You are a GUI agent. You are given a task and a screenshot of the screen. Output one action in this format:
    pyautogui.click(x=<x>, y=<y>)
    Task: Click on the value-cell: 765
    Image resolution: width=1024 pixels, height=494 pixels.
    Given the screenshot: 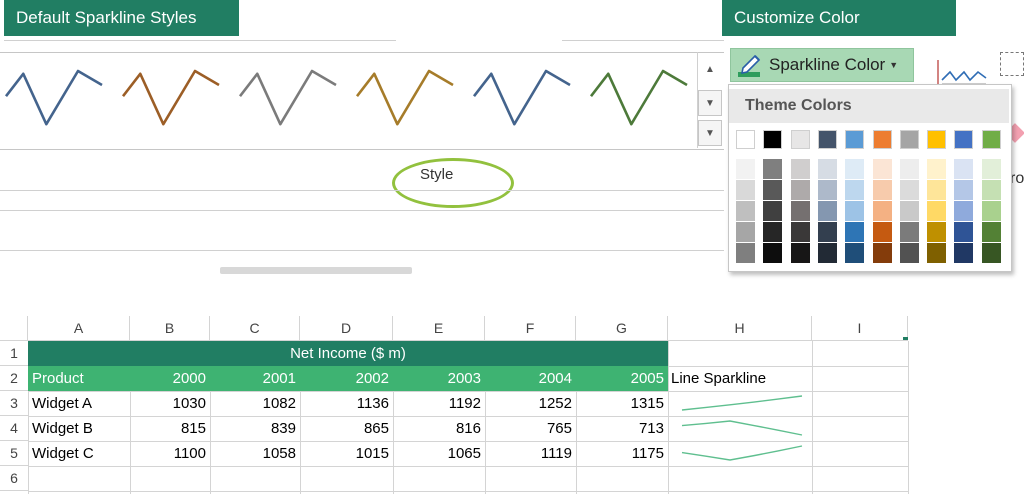 What is the action you would take?
    pyautogui.click(x=559, y=428)
    